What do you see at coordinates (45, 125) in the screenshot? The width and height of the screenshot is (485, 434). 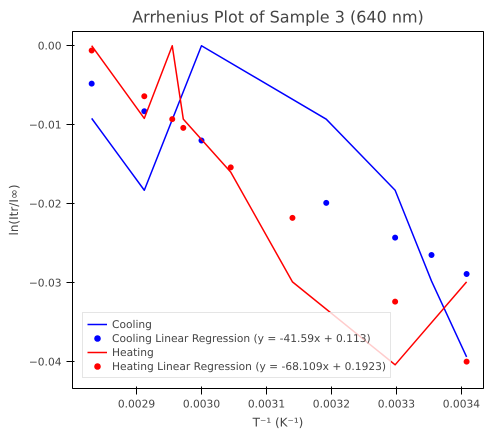 I see `y-tick-label: −0.01` at bounding box center [45, 125].